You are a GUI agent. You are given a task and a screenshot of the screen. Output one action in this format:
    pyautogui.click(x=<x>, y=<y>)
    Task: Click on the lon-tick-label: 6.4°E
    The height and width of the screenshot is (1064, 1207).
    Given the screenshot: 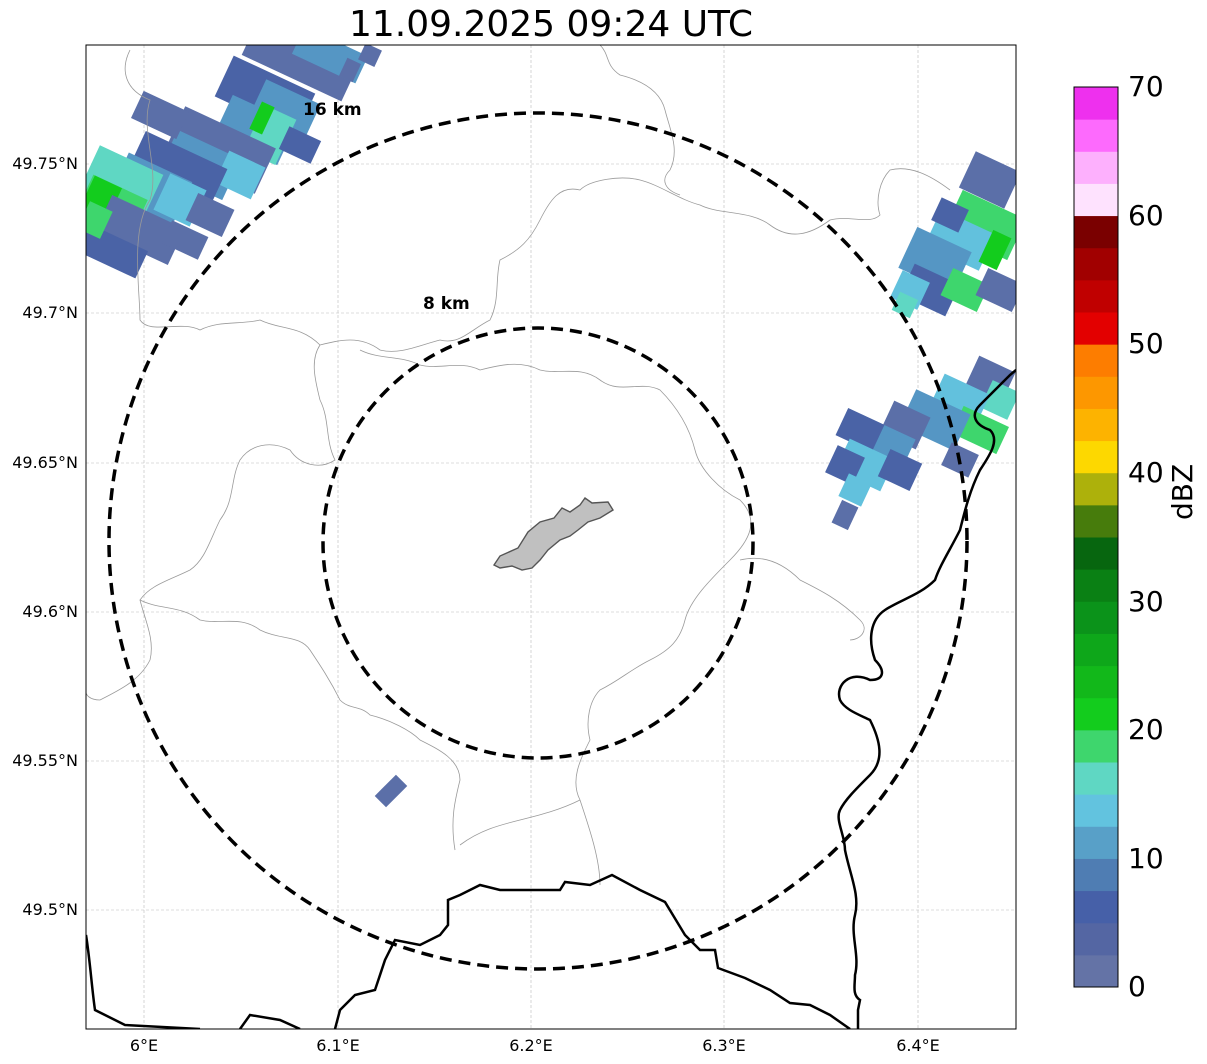 What is the action you would take?
    pyautogui.click(x=918, y=1045)
    